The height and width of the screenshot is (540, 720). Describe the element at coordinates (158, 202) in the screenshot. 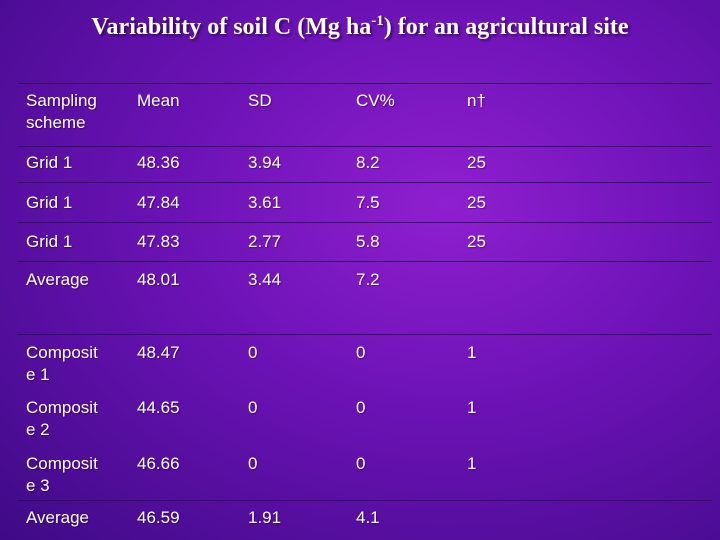

I see `cell-mean: 47.84` at that location.